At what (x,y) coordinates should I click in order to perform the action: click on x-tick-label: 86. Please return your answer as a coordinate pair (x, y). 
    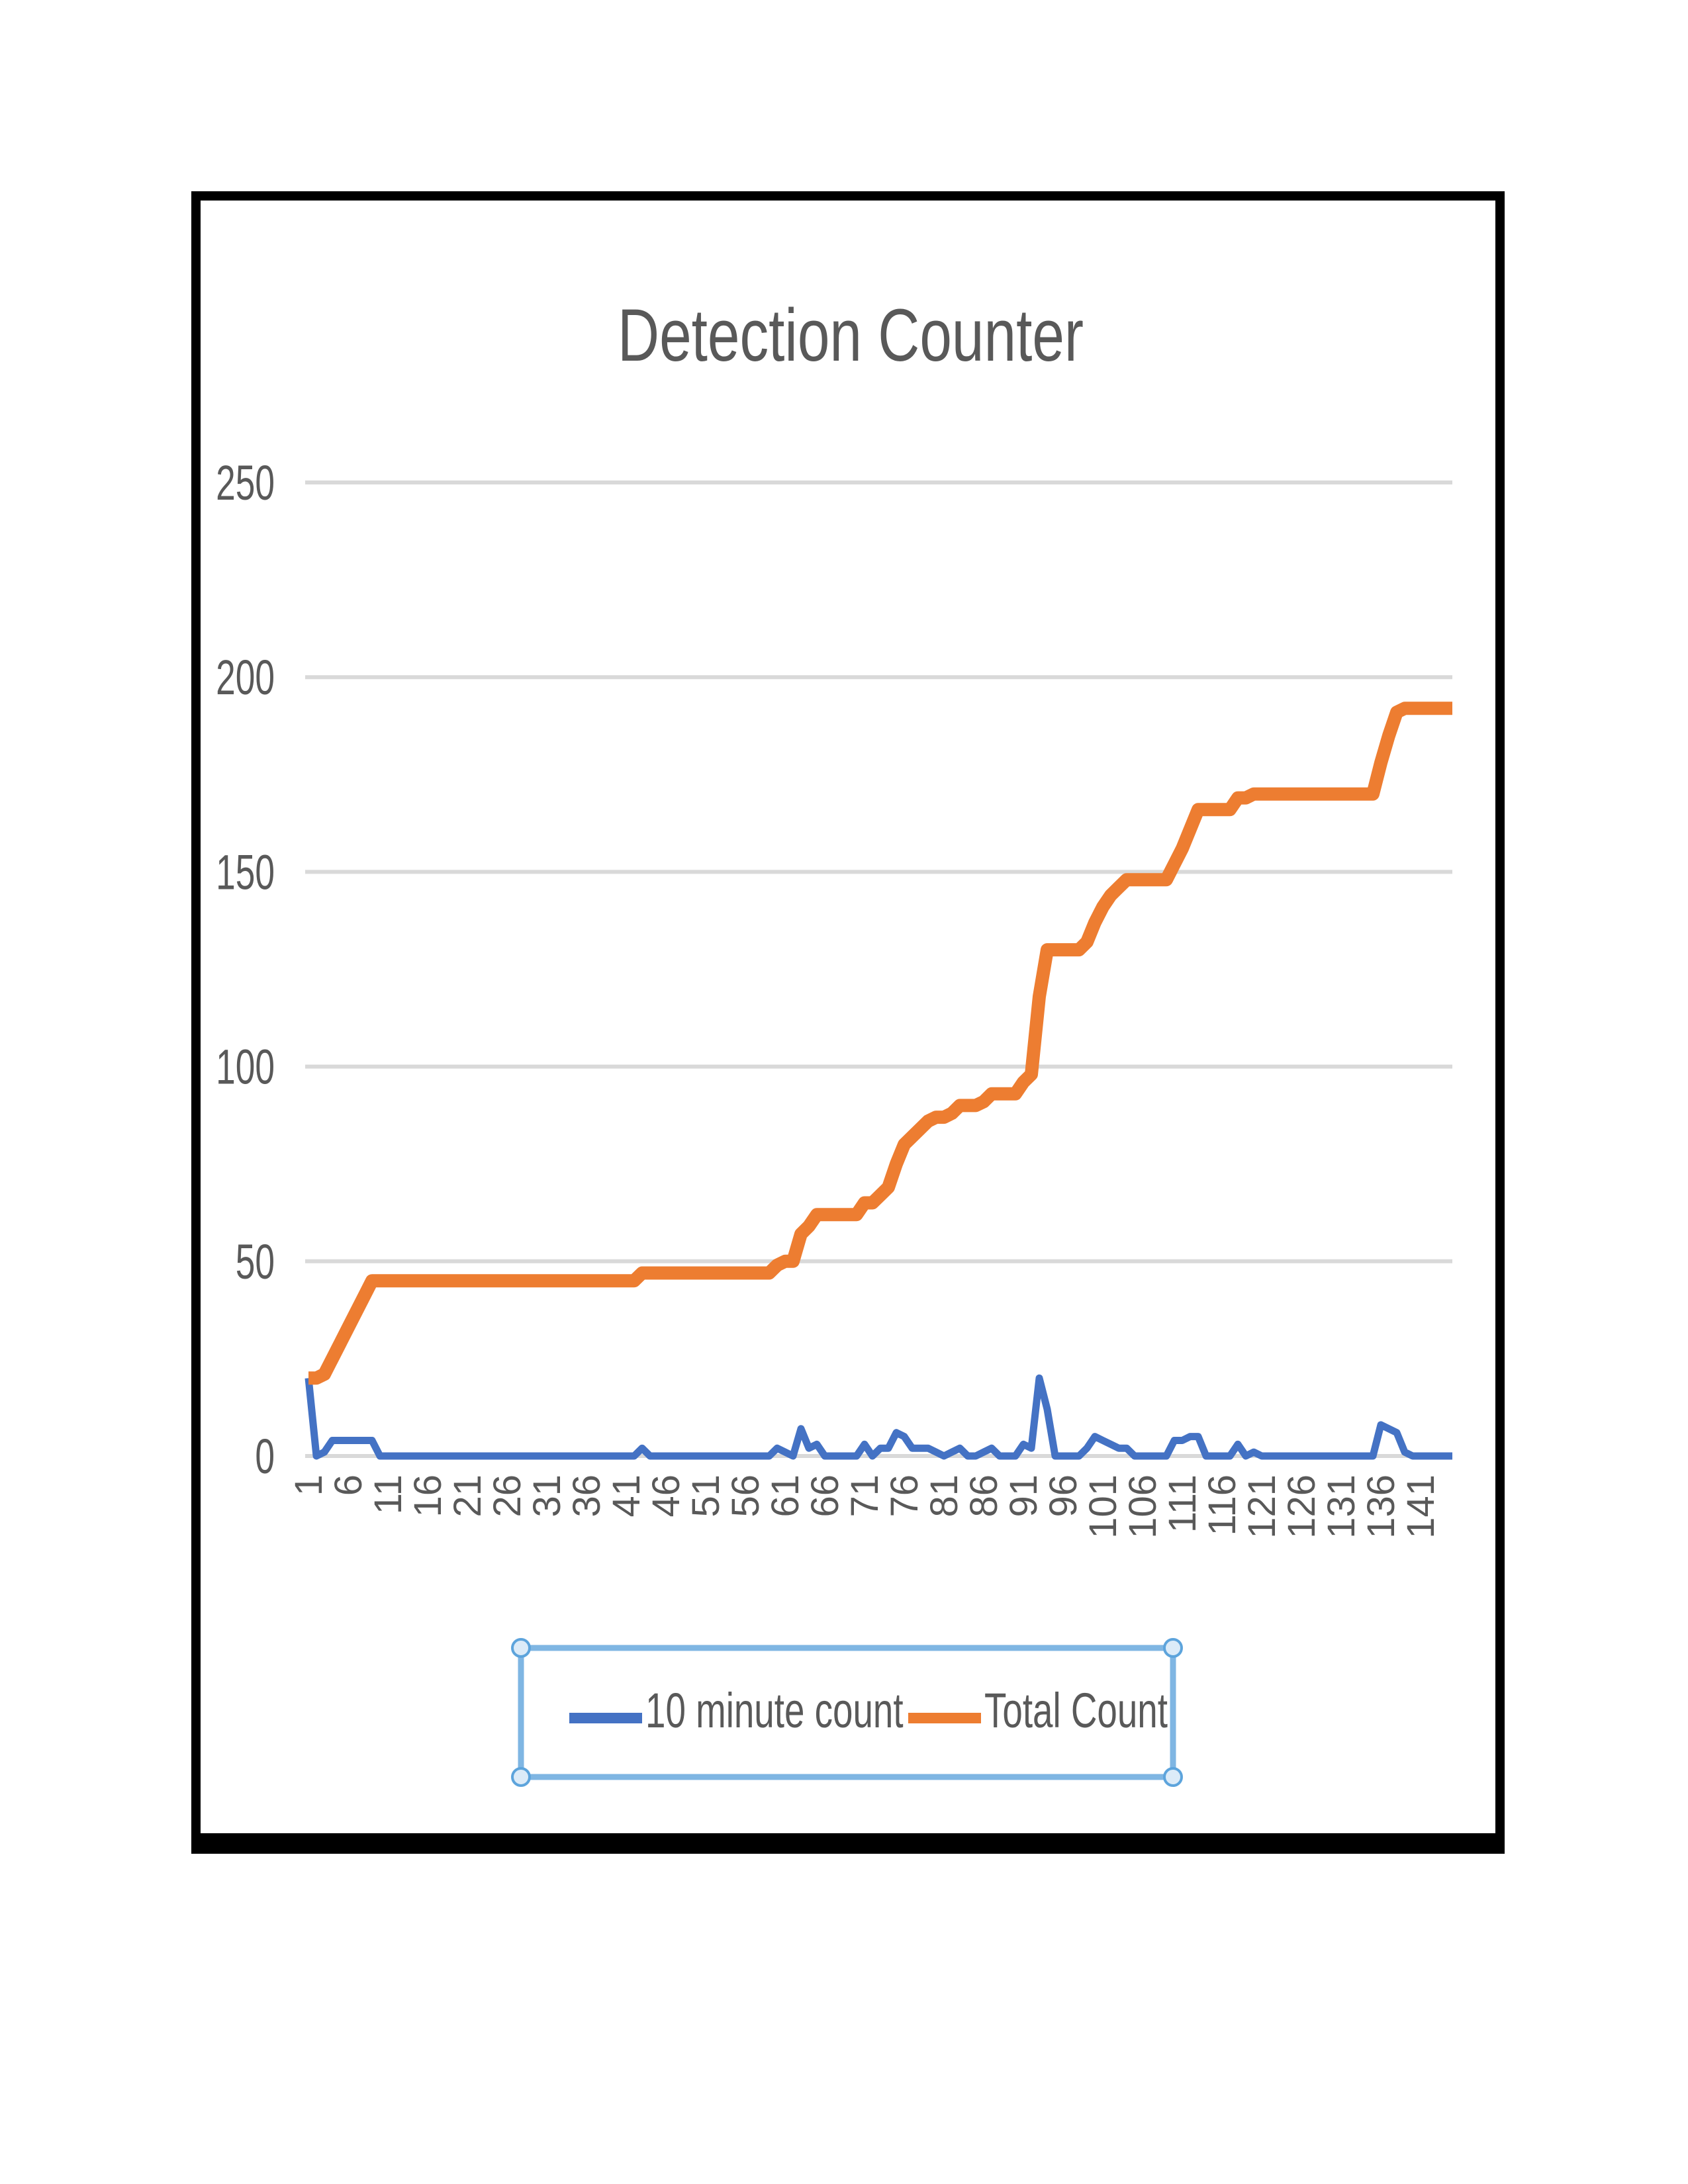
    Looking at the image, I should click on (984, 1496).